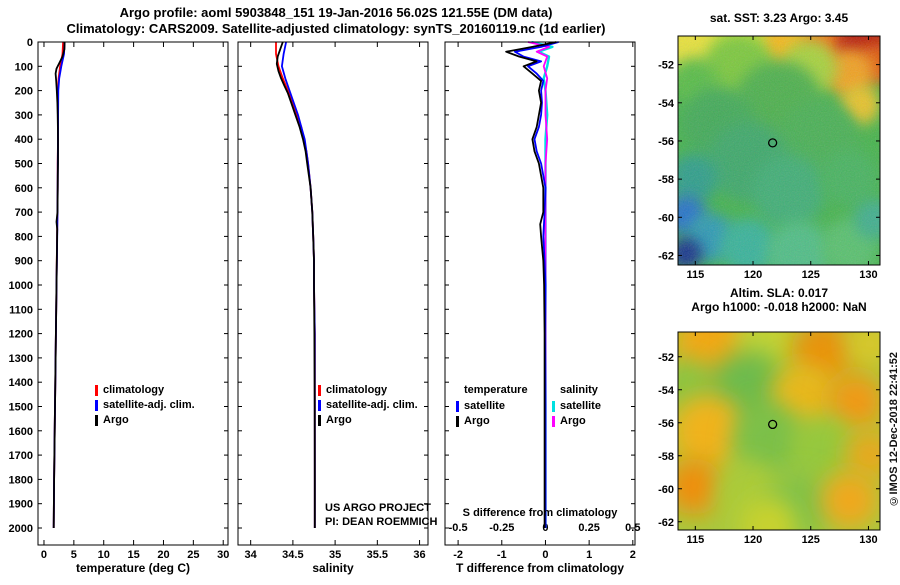 Image resolution: width=900 pixels, height=585 pixels. What do you see at coordinates (24, 164) in the screenshot?
I see `svg-text: 500` at bounding box center [24, 164].